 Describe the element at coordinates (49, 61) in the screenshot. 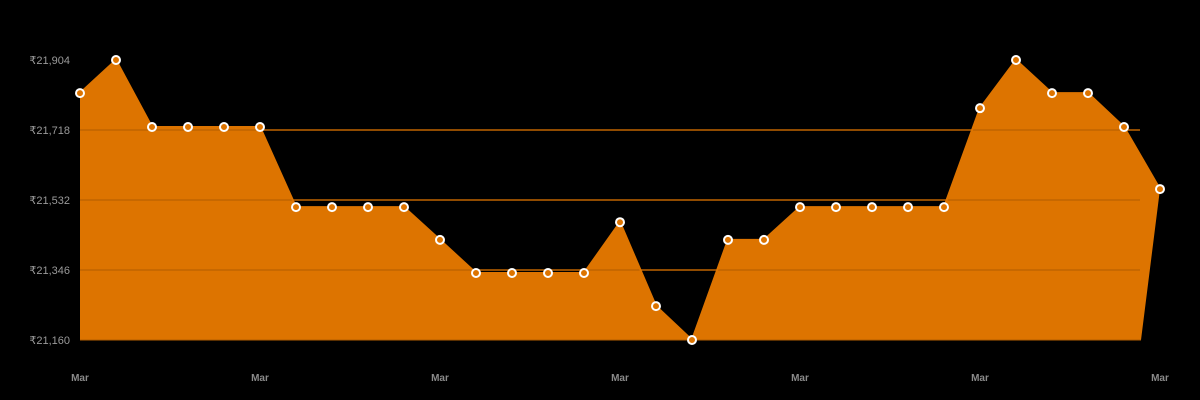

I see `y-tick-label: ₹21,904` at that location.